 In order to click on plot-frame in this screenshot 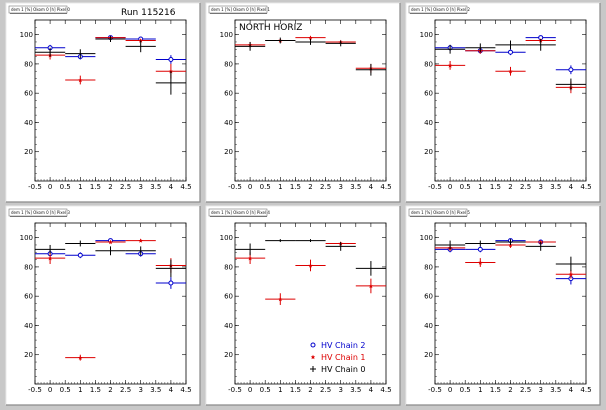, I will do `click(110, 100)`.